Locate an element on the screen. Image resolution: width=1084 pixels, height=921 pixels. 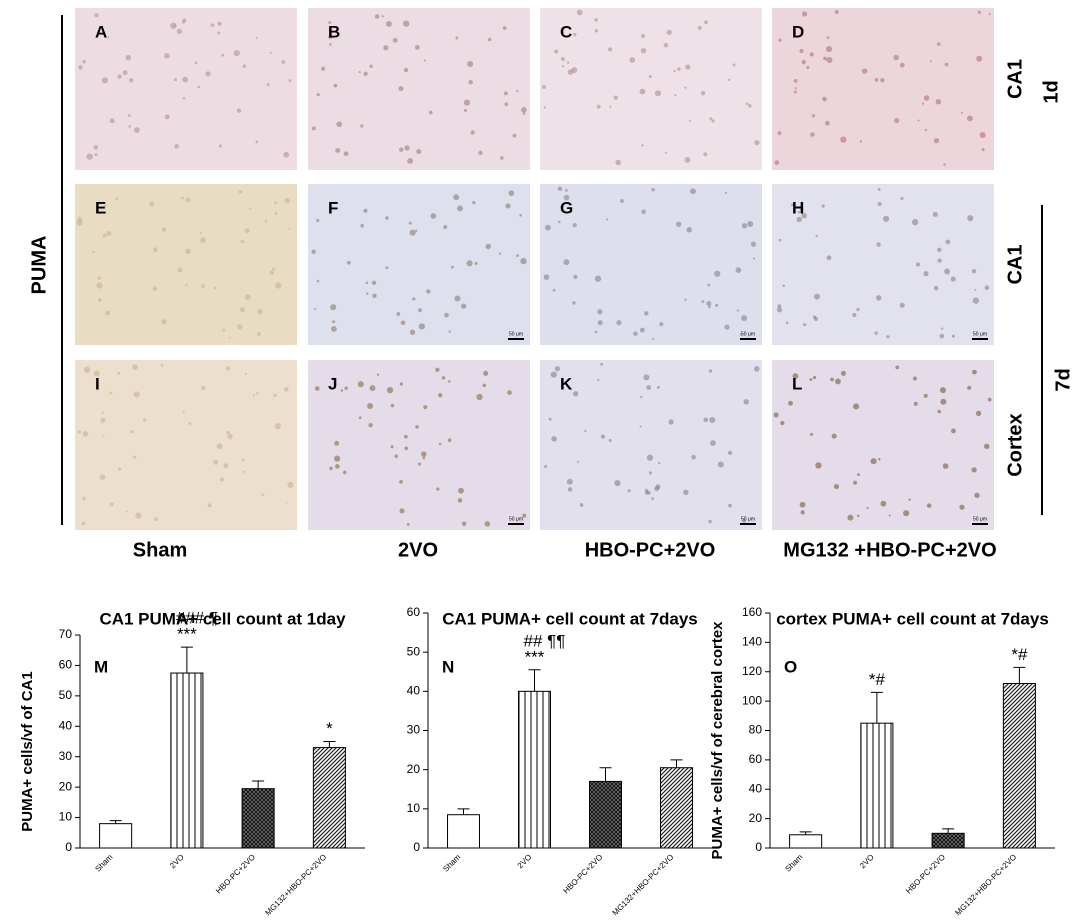
panel-letter: D is located at coordinates (798, 31).